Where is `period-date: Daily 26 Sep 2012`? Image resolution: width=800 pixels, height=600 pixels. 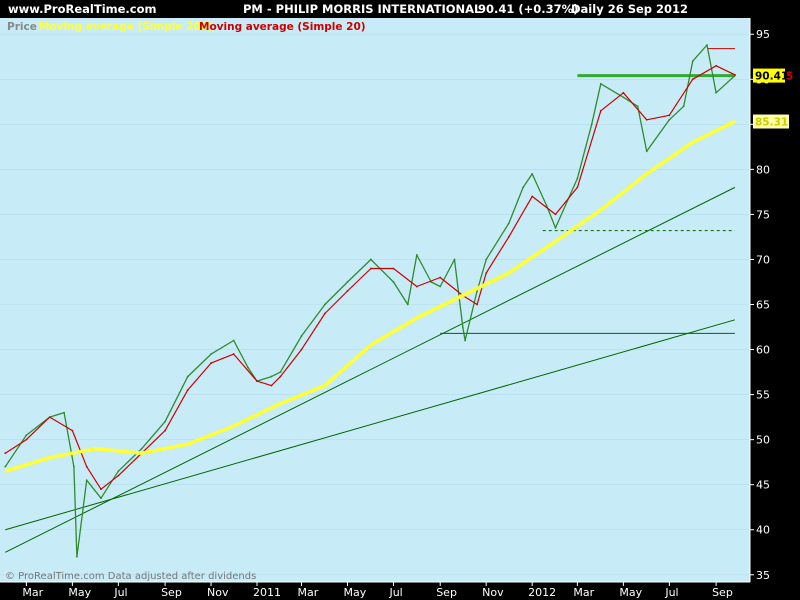
period-date: Daily 26 Sep 2012 is located at coordinates (630, 9).